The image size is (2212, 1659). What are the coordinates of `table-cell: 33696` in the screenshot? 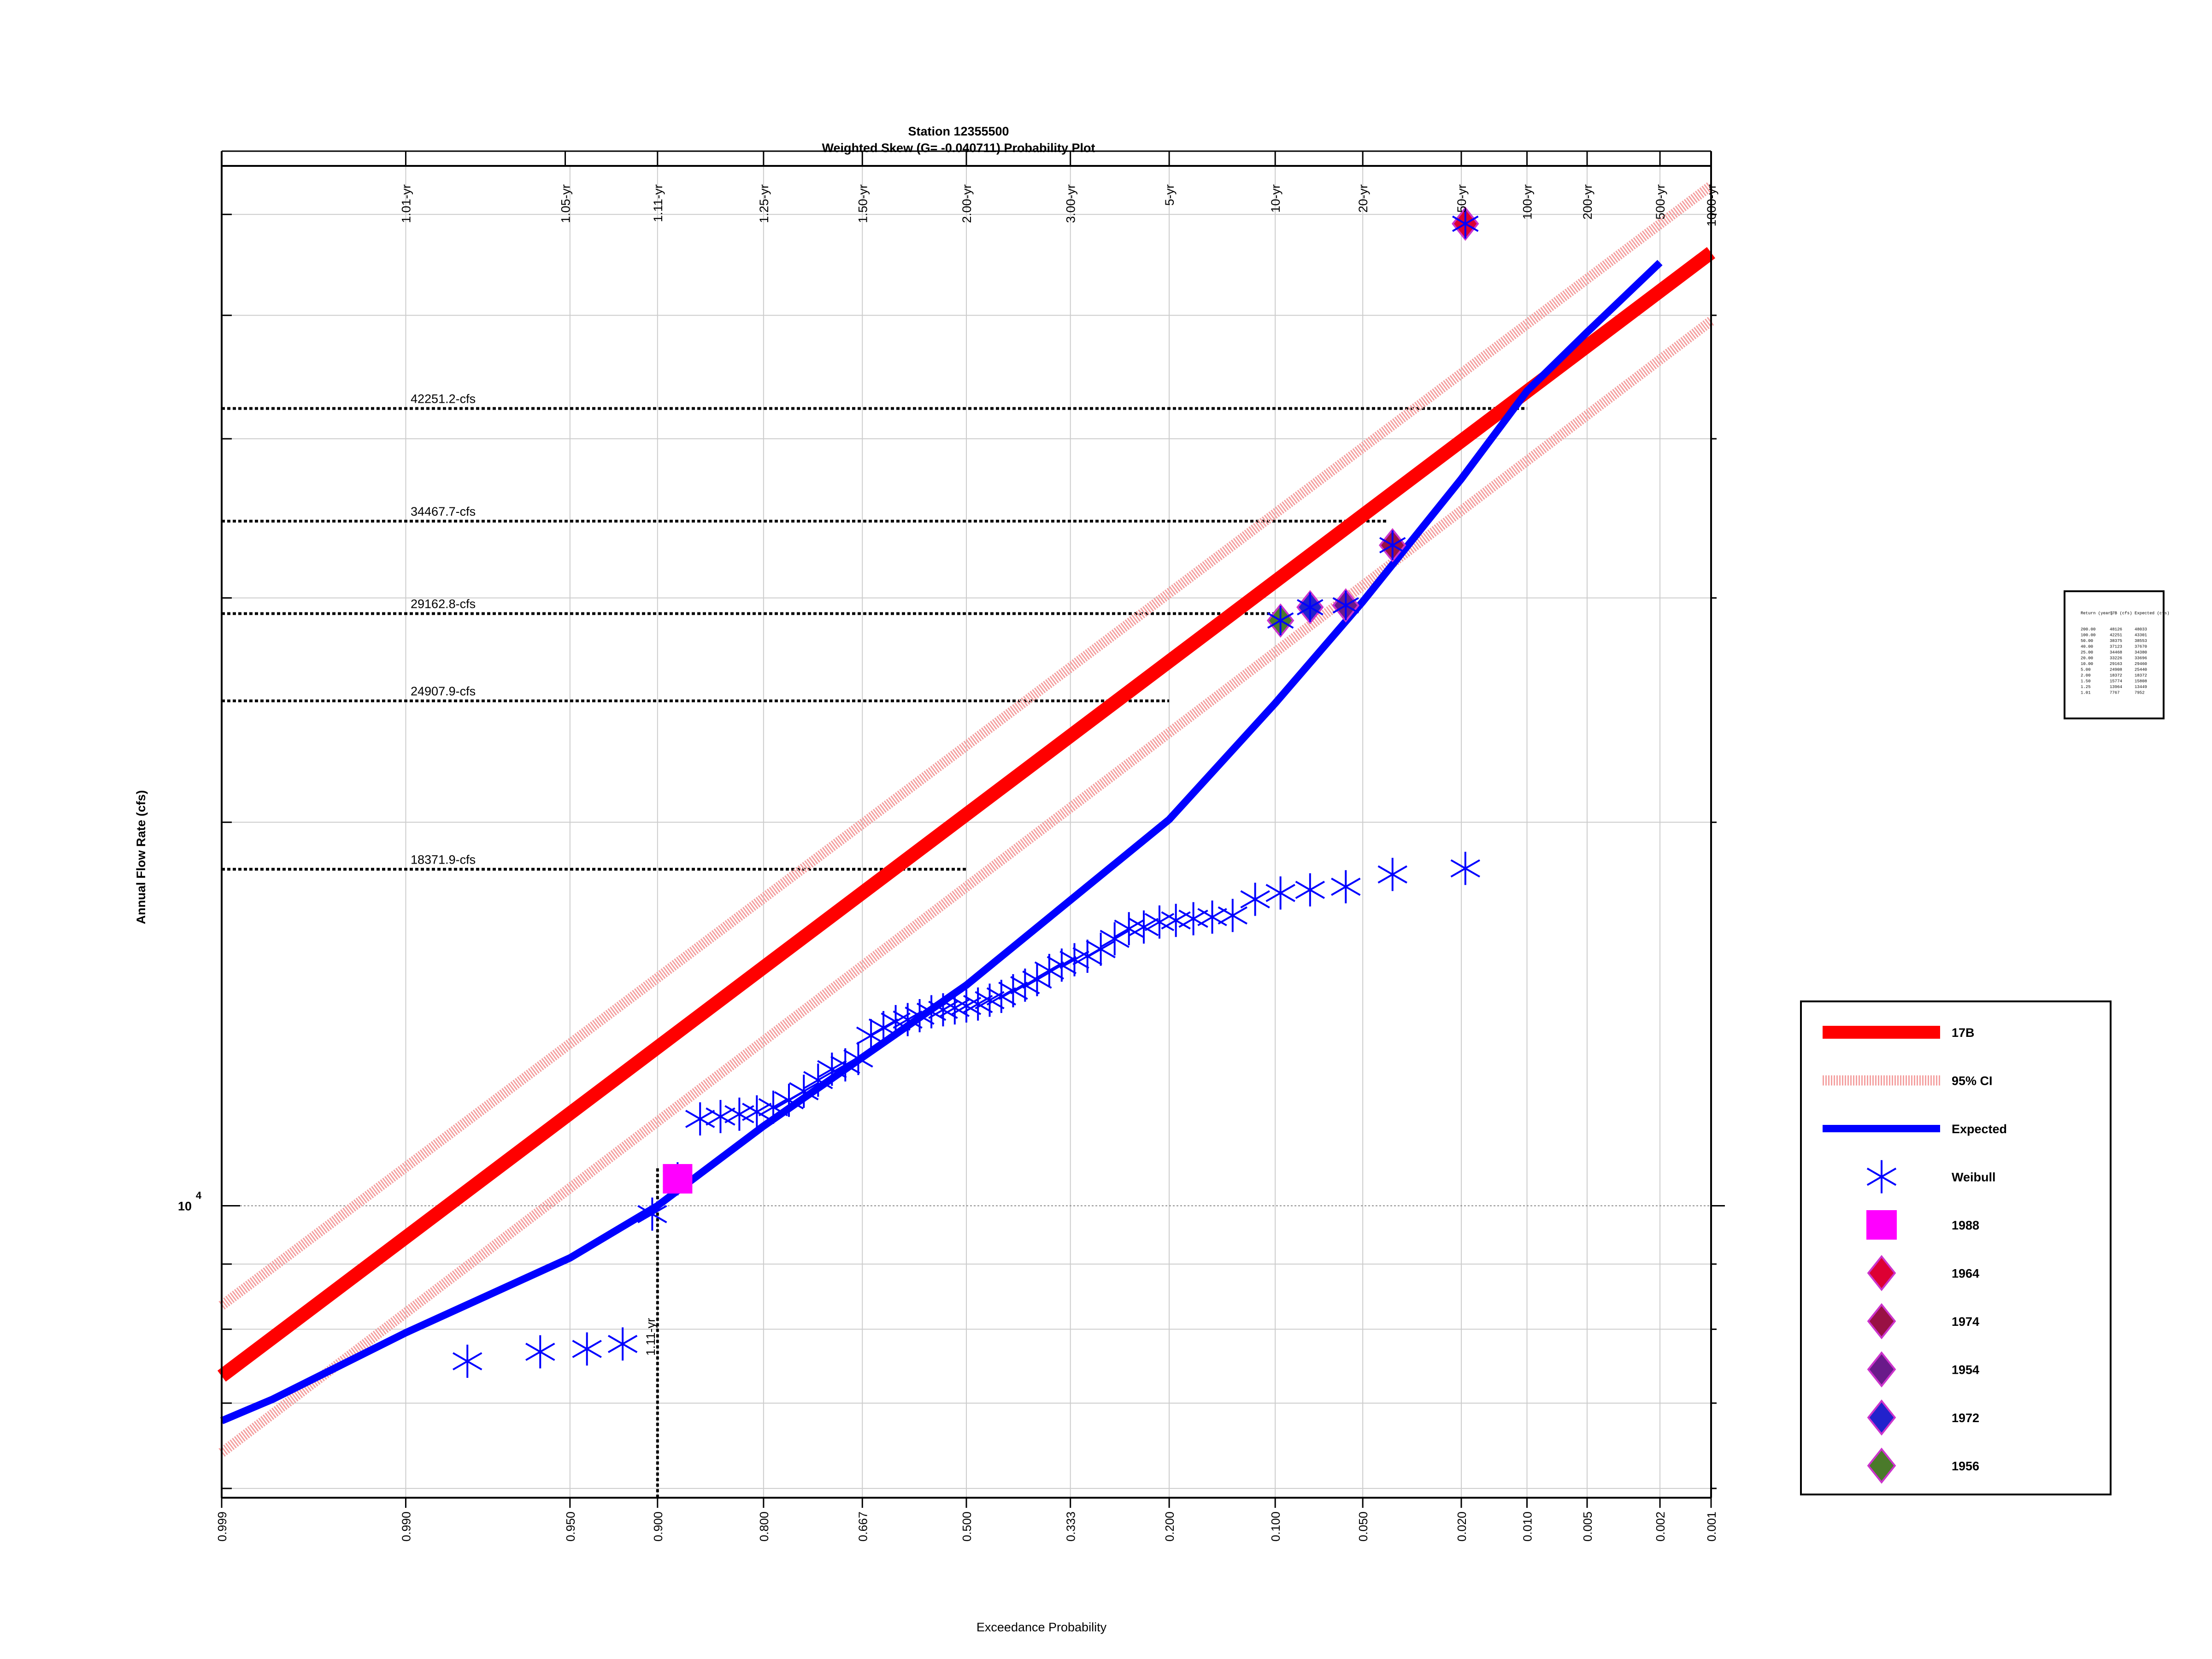 It's located at (2141, 658).